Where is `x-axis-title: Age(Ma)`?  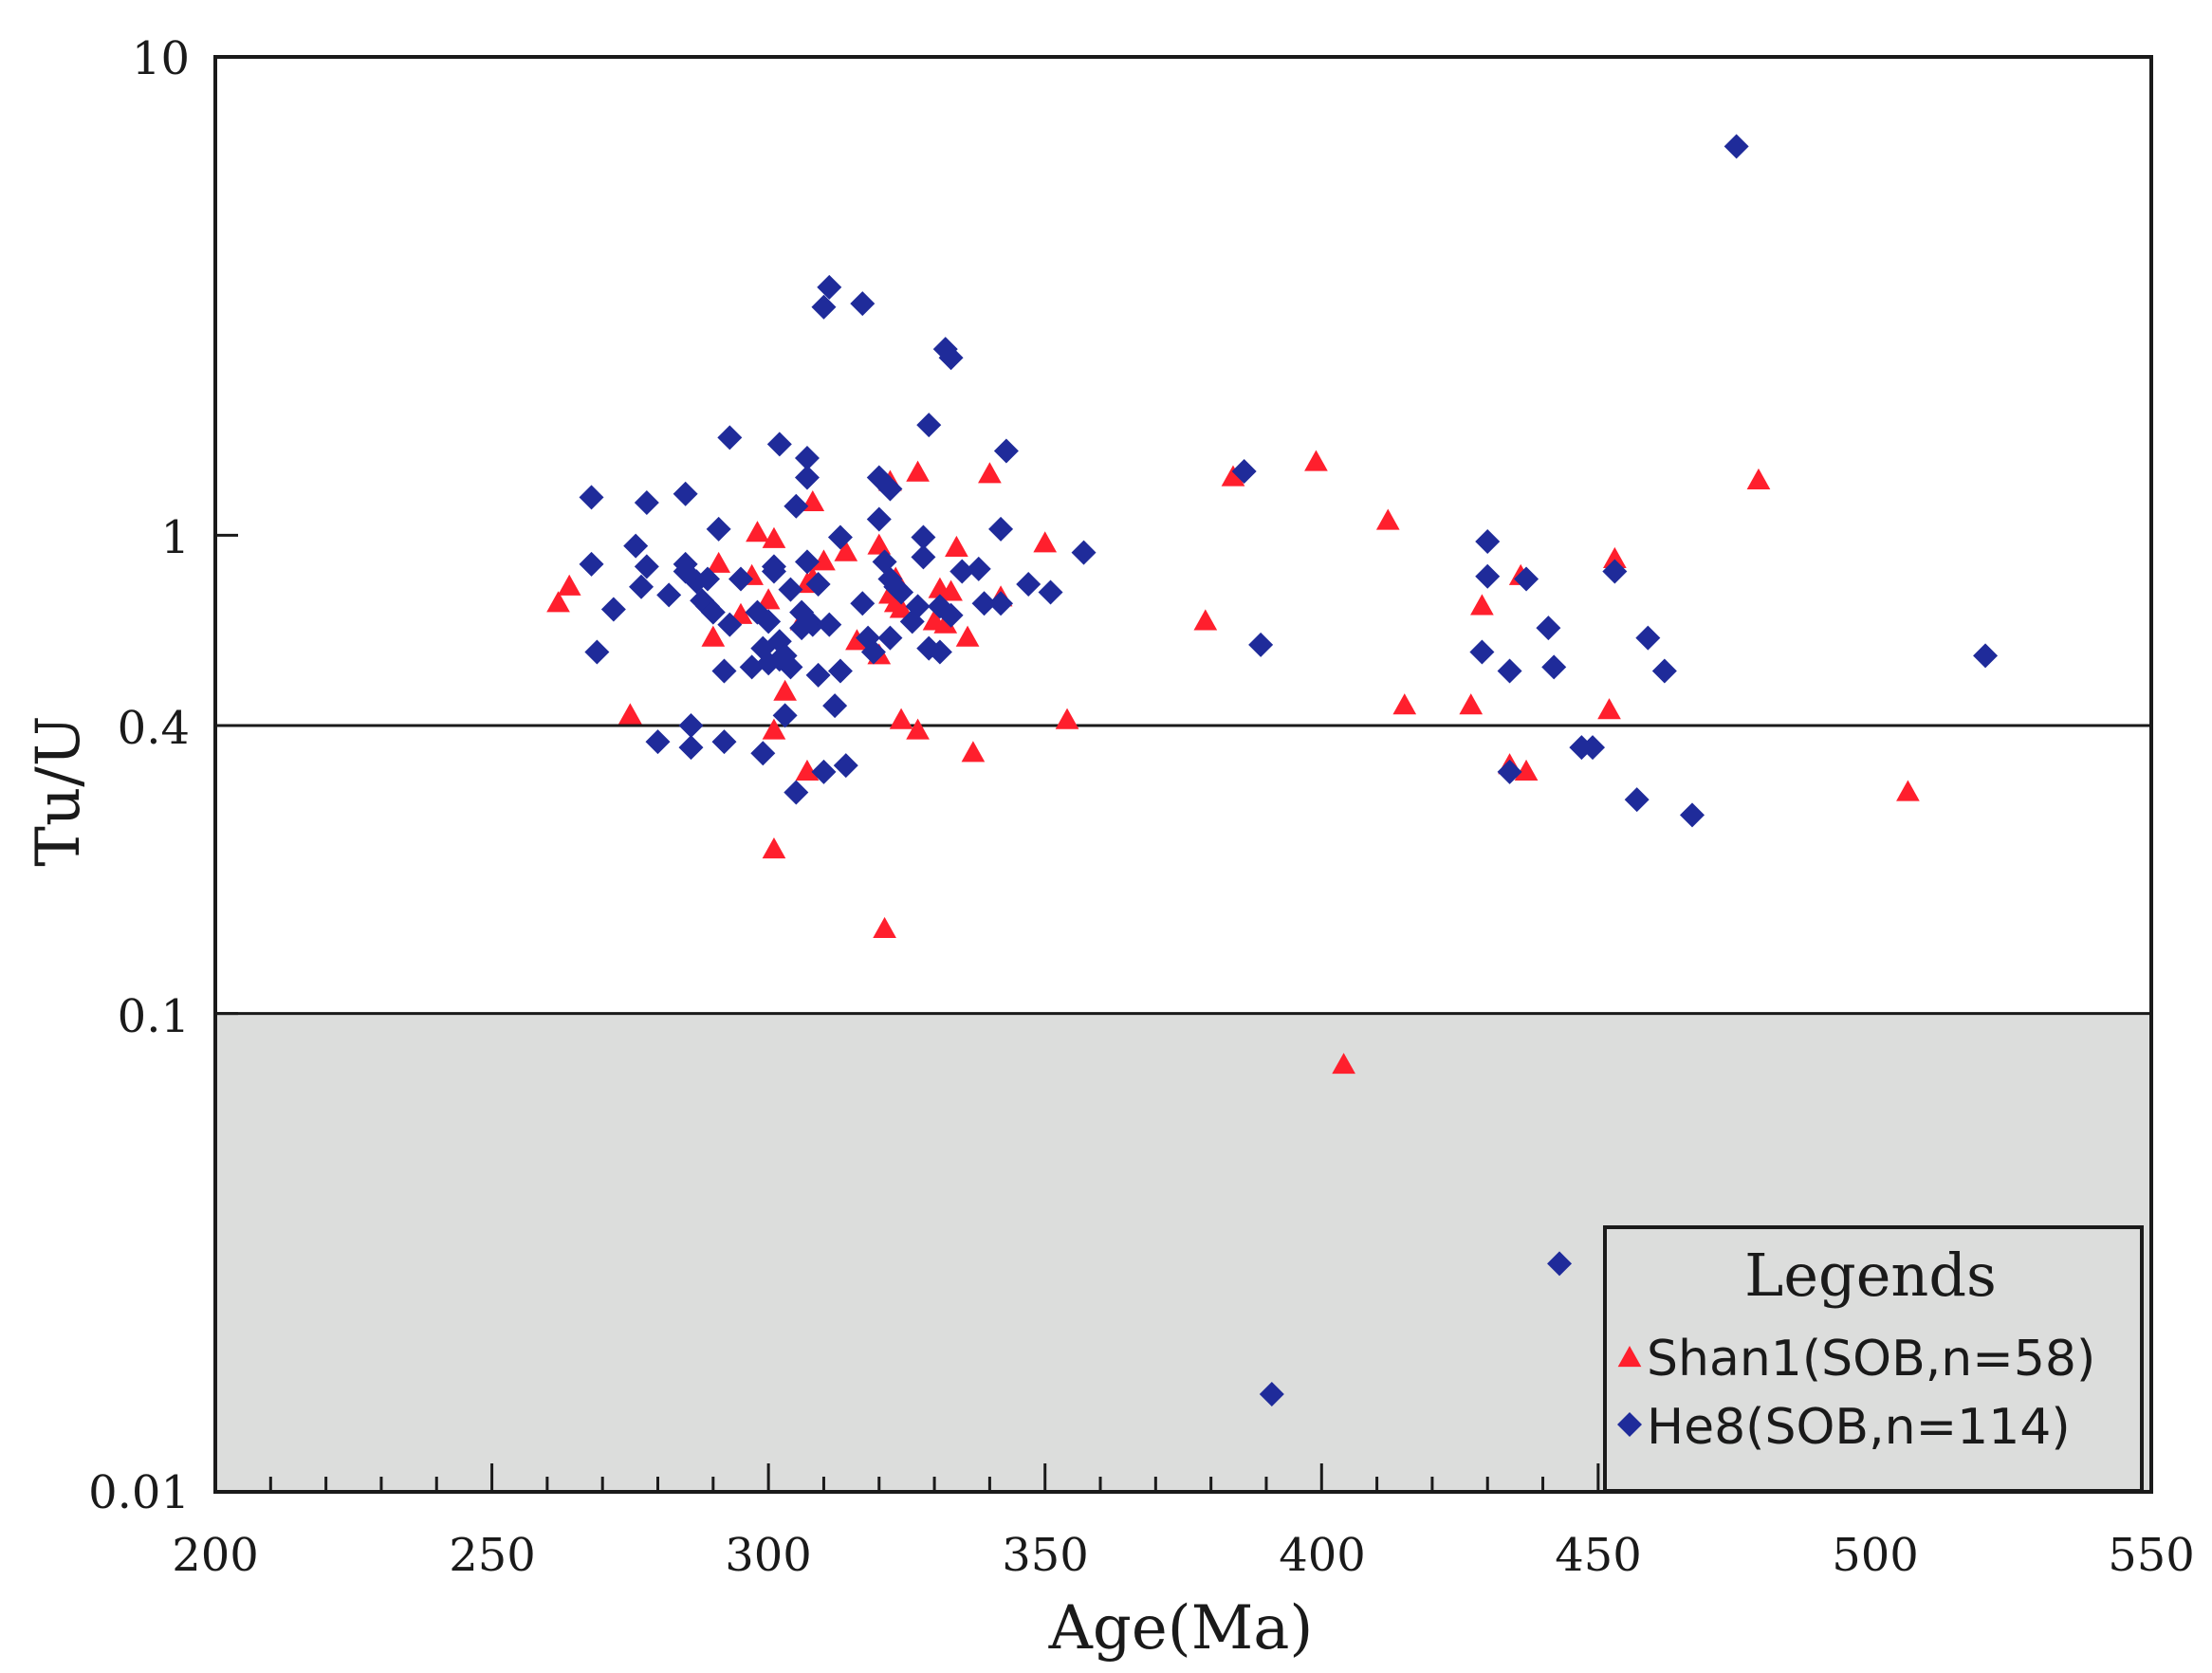
x-axis-title: Age(Ma) is located at coordinates (1181, 1628).